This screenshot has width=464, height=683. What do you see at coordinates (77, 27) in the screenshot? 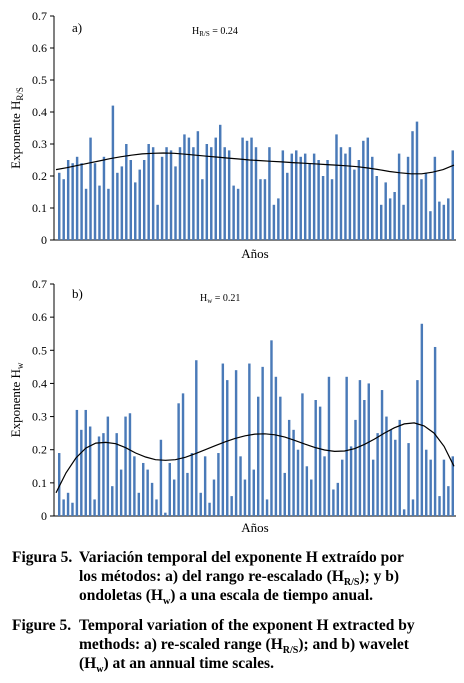
I see `panel-label: a)` at bounding box center [77, 27].